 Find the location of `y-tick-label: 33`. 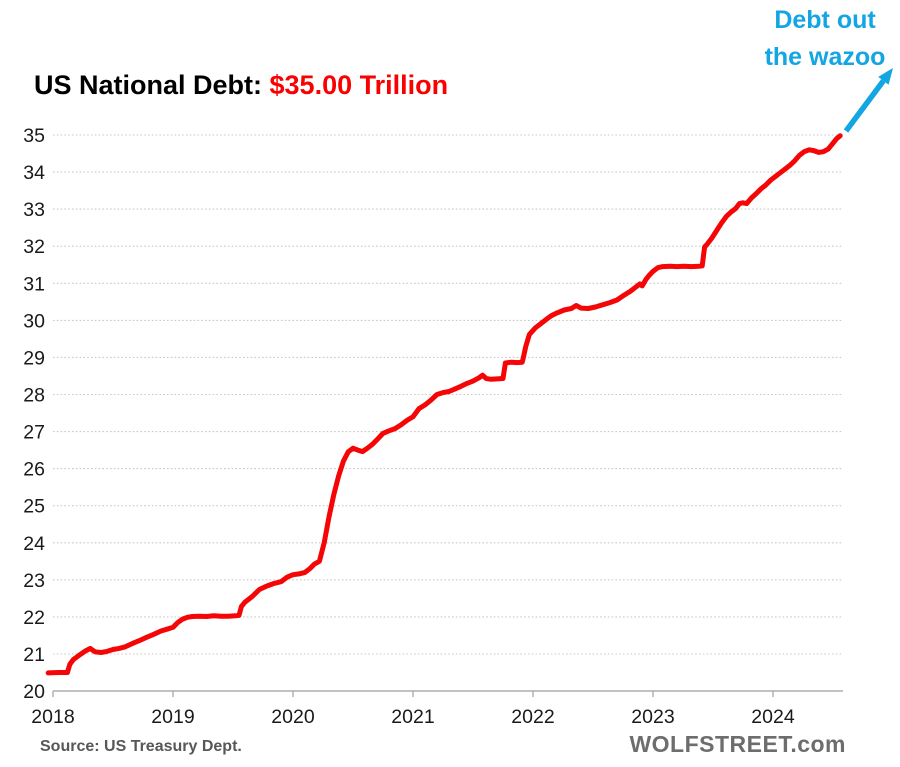

y-tick-label: 33 is located at coordinates (34, 210).